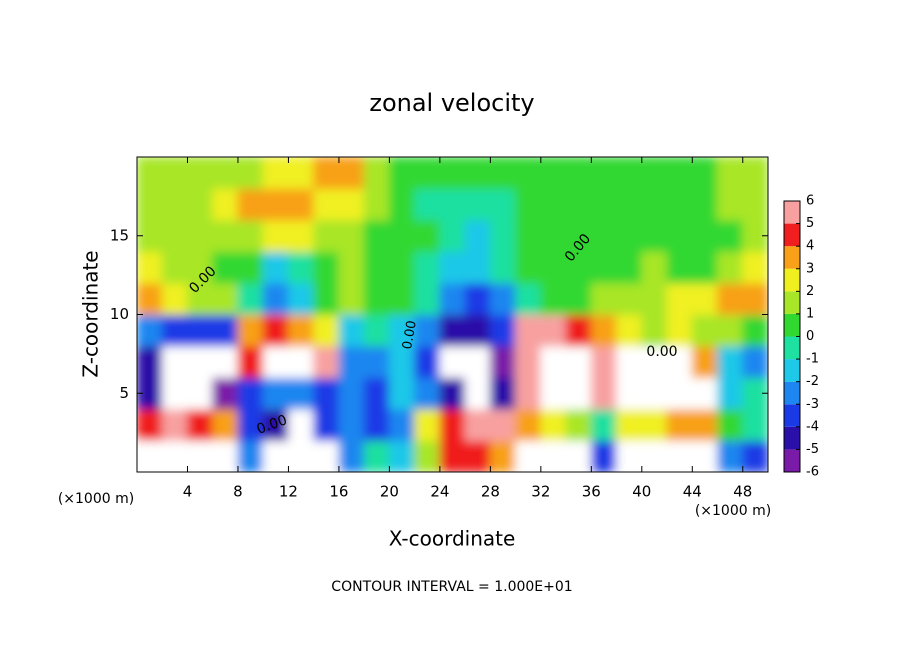  Describe the element at coordinates (641, 492) in the screenshot. I see `x-tick-label: 40` at that location.